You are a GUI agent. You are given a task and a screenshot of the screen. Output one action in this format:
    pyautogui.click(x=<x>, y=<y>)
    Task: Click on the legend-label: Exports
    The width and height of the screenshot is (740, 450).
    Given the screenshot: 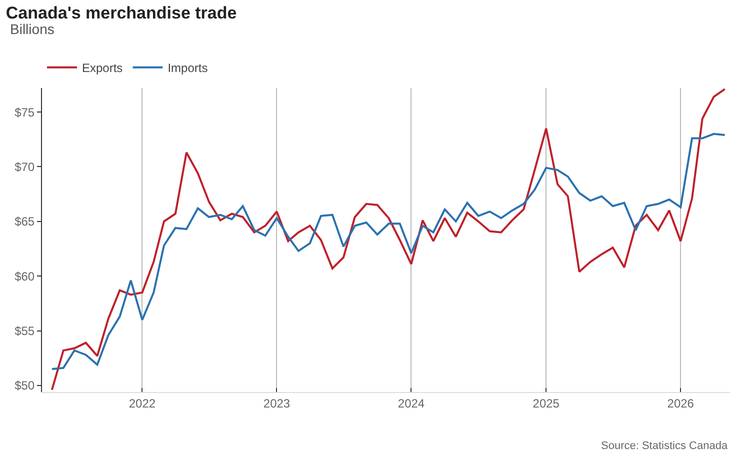 What is the action you would take?
    pyautogui.click(x=102, y=68)
    